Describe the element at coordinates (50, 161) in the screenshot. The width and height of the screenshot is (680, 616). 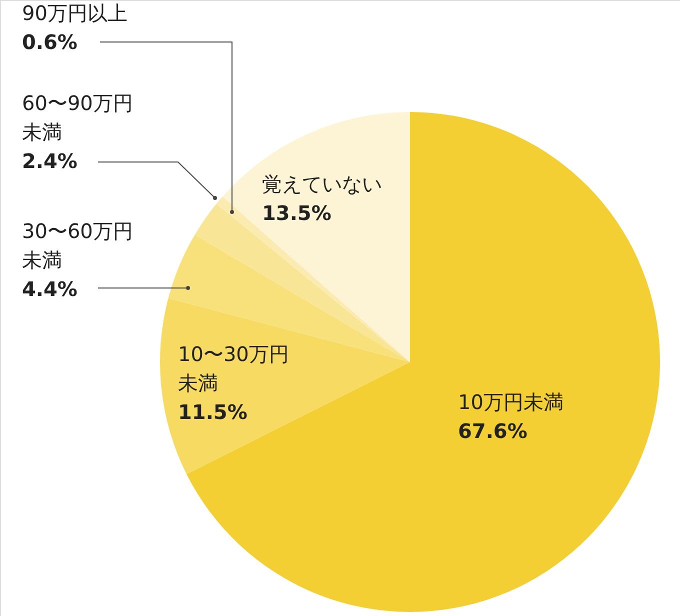
I see `data-label: 2.4%` at that location.